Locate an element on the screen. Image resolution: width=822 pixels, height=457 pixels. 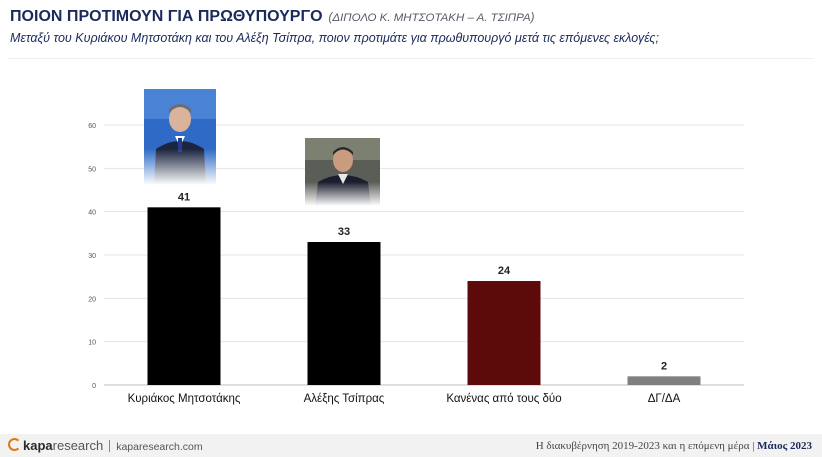
y-tick-label: 40 is located at coordinates (92, 213).